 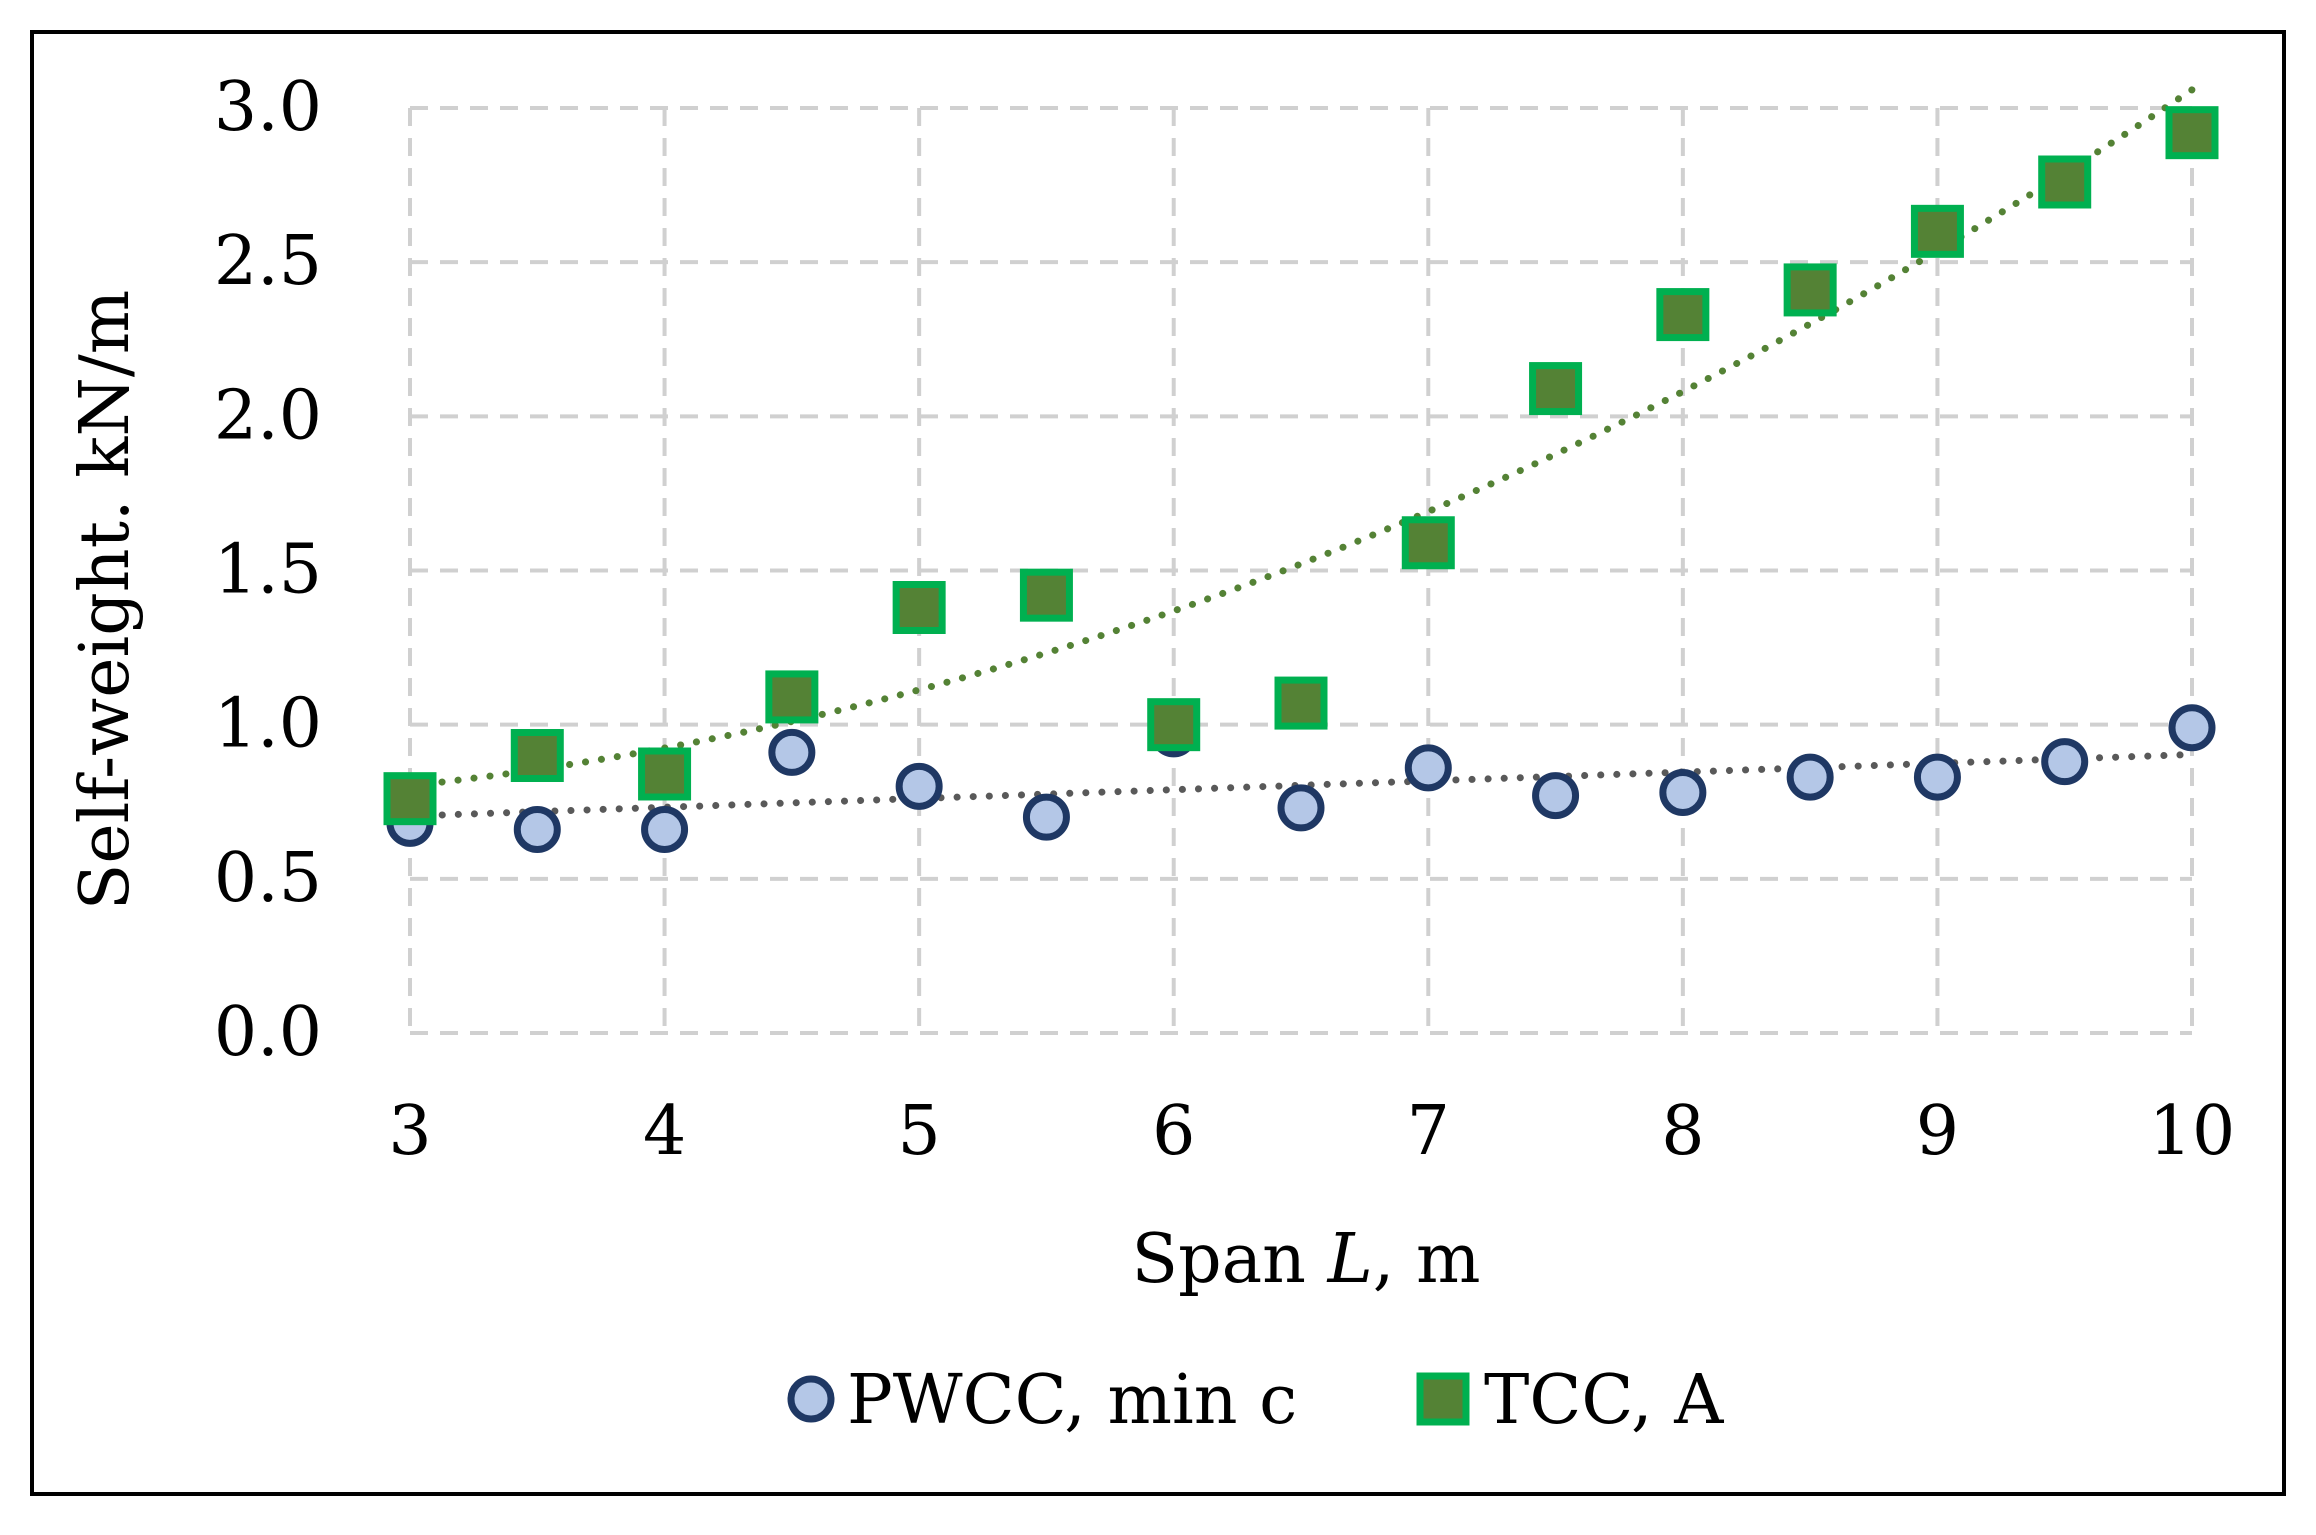 What do you see at coordinates (1173, 1131) in the screenshot?
I see `x-tick-label: 6` at bounding box center [1173, 1131].